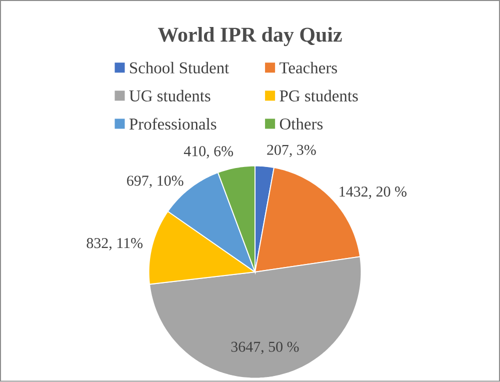  Describe the element at coordinates (265, 348) in the screenshot. I see `data-label: 3647, 50 %` at that location.